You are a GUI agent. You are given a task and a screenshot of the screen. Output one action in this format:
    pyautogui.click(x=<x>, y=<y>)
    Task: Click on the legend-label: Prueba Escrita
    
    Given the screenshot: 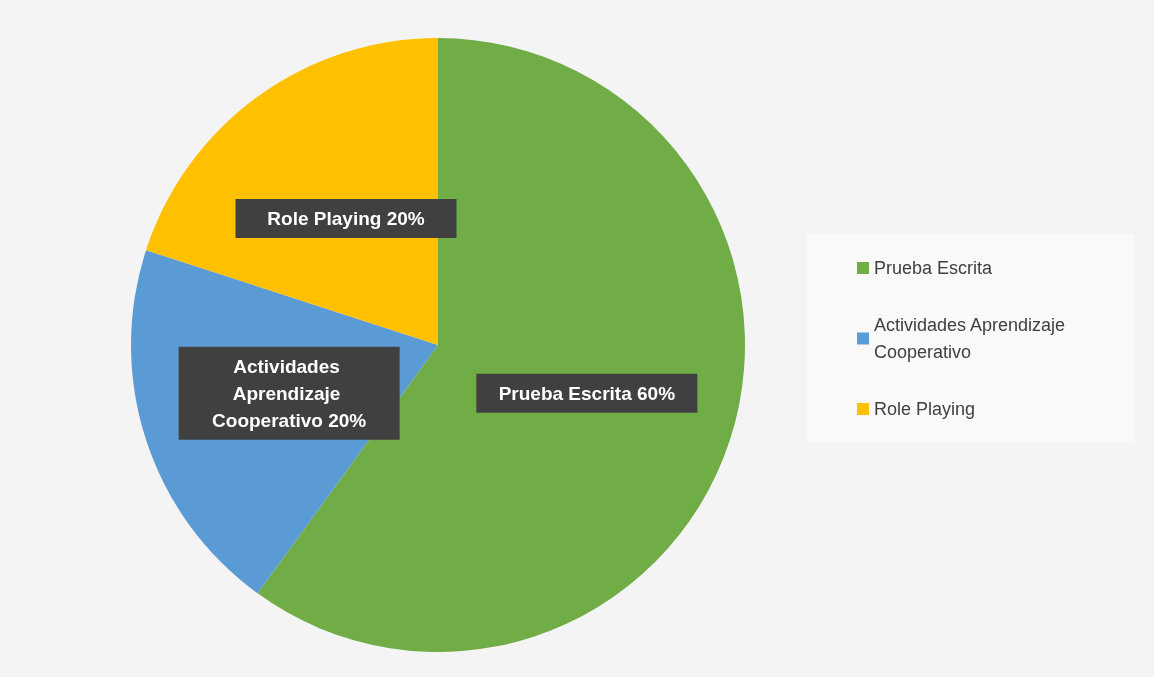 What is the action you would take?
    pyautogui.click(x=934, y=268)
    